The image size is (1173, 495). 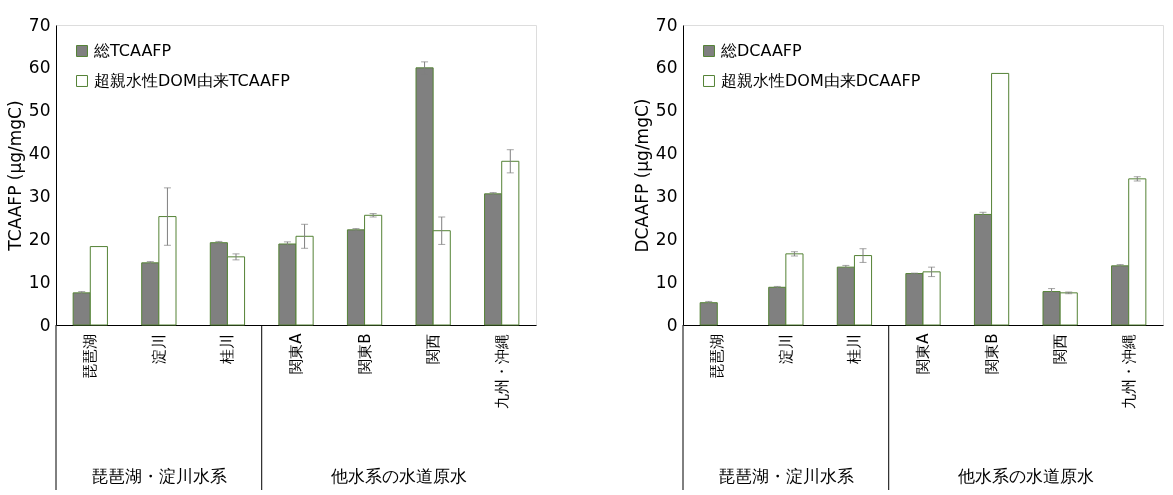 I want to click on y-axis-title: TCAAFP (µg/mgC), so click(x=14, y=176).